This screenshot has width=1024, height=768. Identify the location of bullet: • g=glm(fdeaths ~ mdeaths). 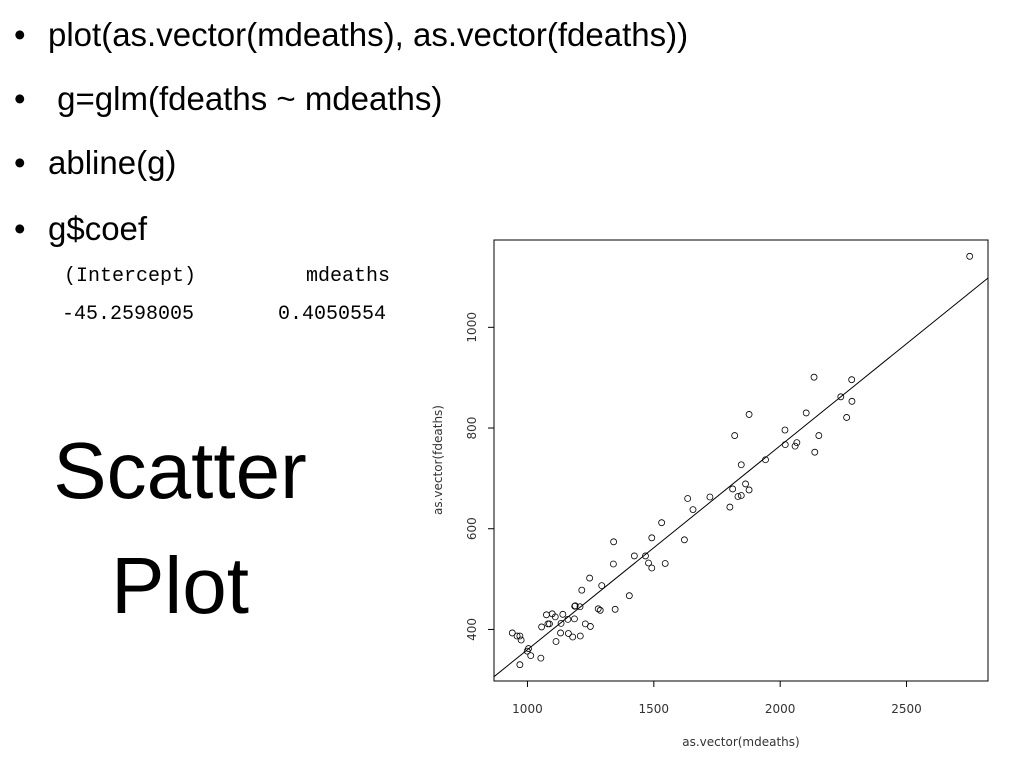
(228, 98).